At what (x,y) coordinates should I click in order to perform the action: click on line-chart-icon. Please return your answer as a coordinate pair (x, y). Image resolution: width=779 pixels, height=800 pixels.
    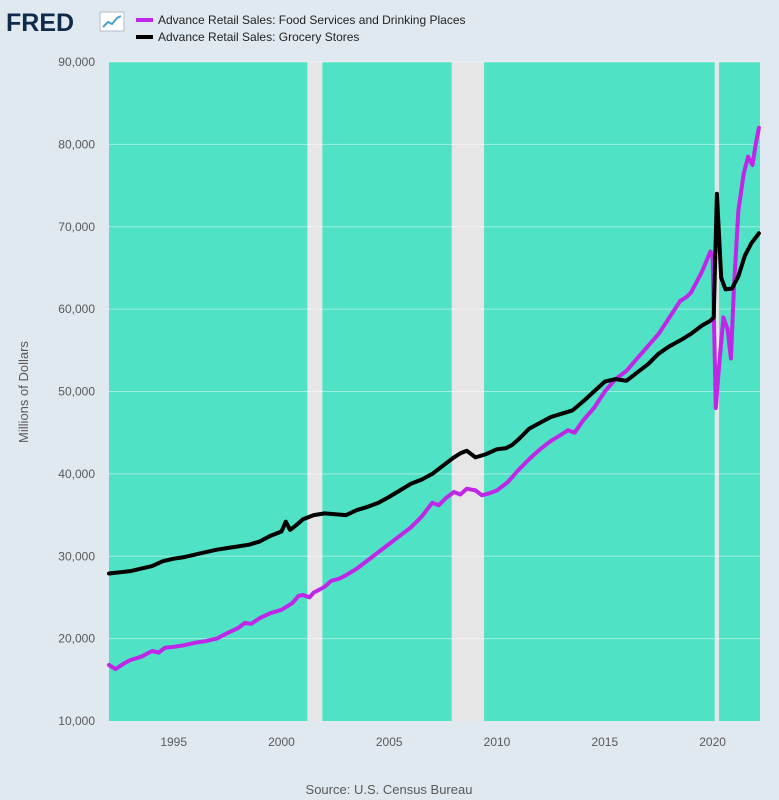
    Looking at the image, I should click on (112, 21).